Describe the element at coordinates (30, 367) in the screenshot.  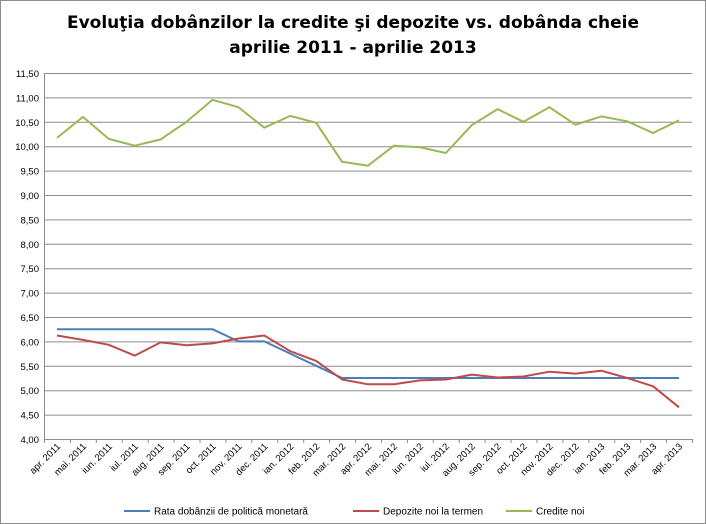
I see `y-tick-label: 5,50` at that location.